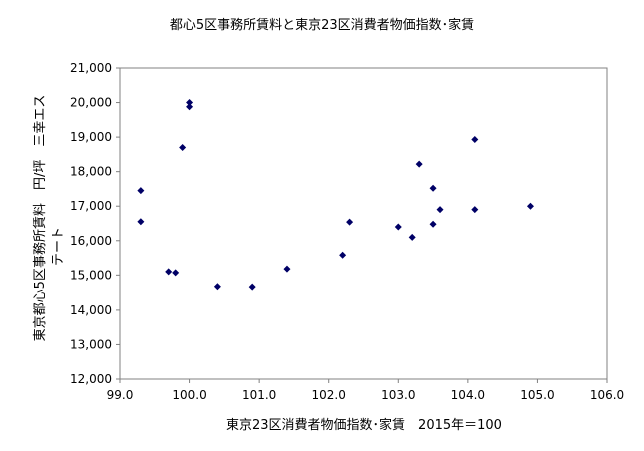 This screenshot has height=451, width=644. Describe the element at coordinates (607, 395) in the screenshot. I see `x-tick-label: 106.0` at that location.